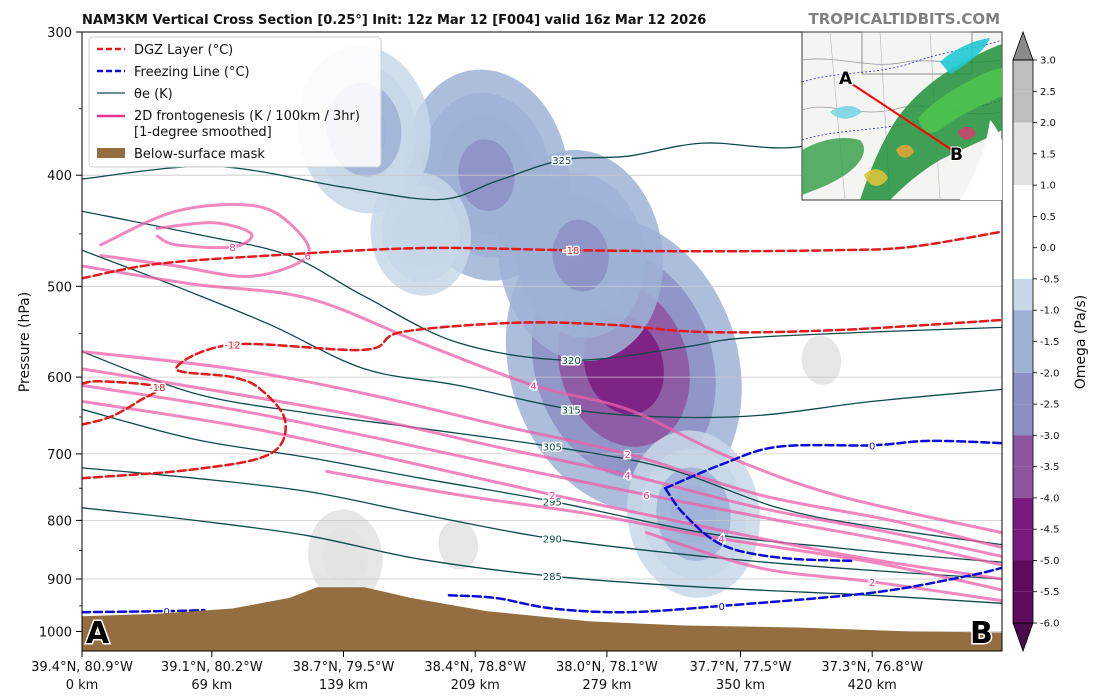 This screenshot has height=700, width=1100. What do you see at coordinates (1023, 294) in the screenshot?
I see `colorbar-bin--0.5` at bounding box center [1023, 294].